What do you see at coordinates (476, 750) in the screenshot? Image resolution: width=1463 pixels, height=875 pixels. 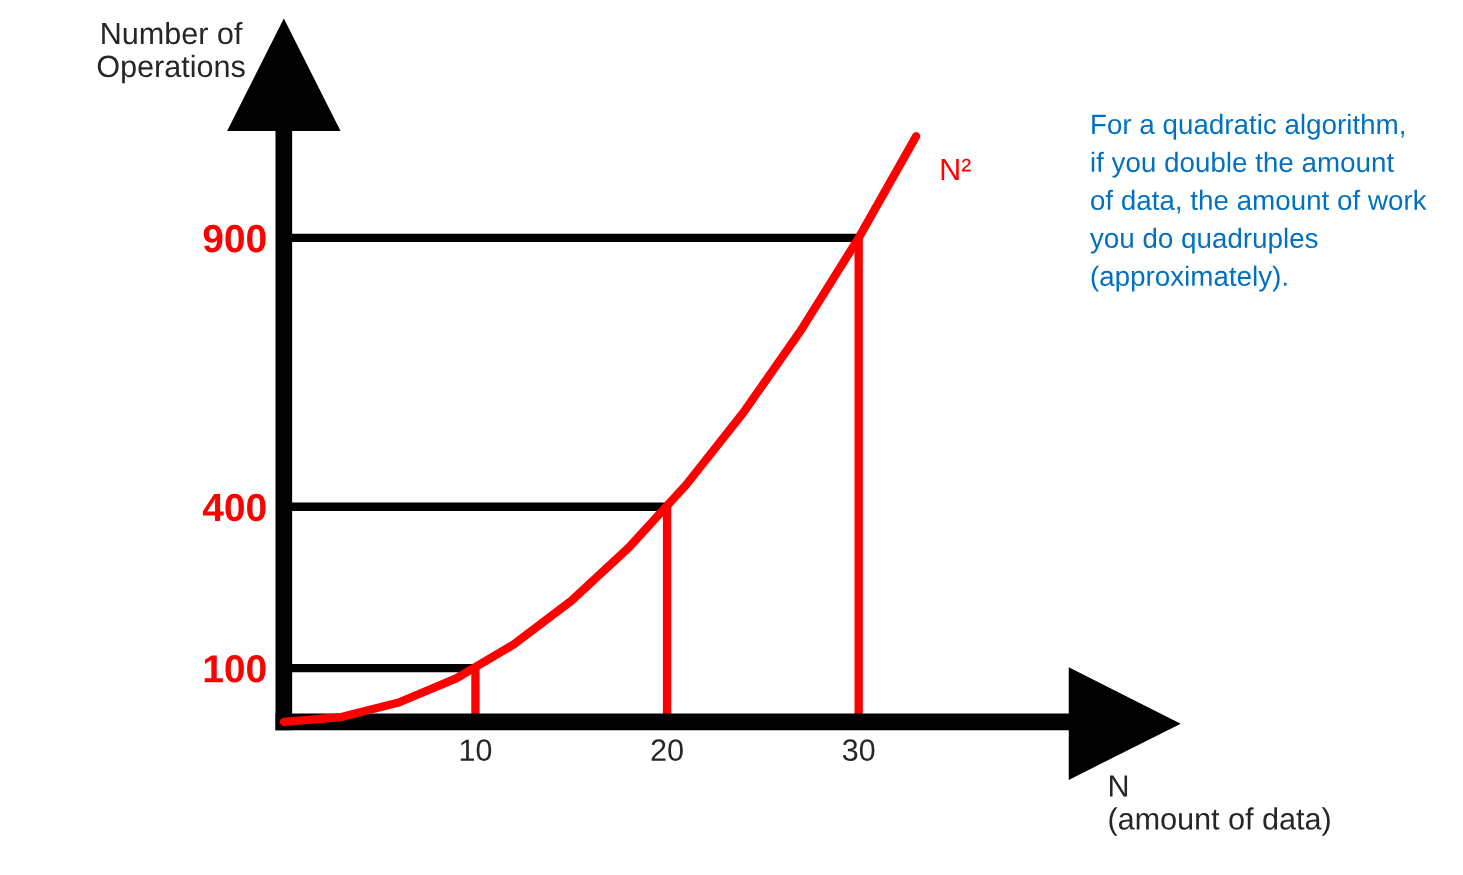 I see `x-tick-label: 10` at bounding box center [476, 750].